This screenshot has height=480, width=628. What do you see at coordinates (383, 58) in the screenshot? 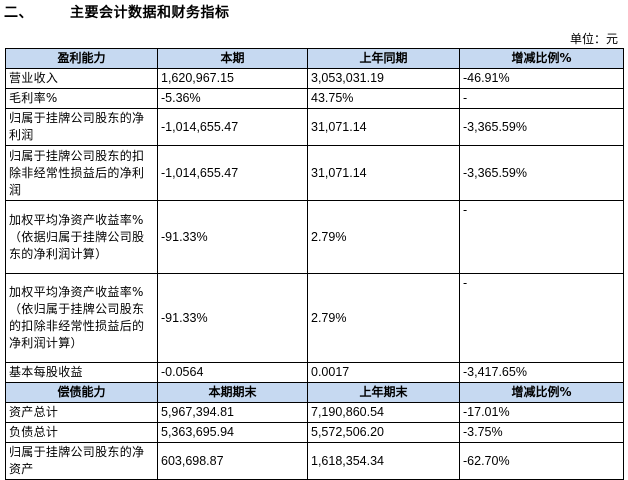
I see `column-header: 上年同期` at bounding box center [383, 58].